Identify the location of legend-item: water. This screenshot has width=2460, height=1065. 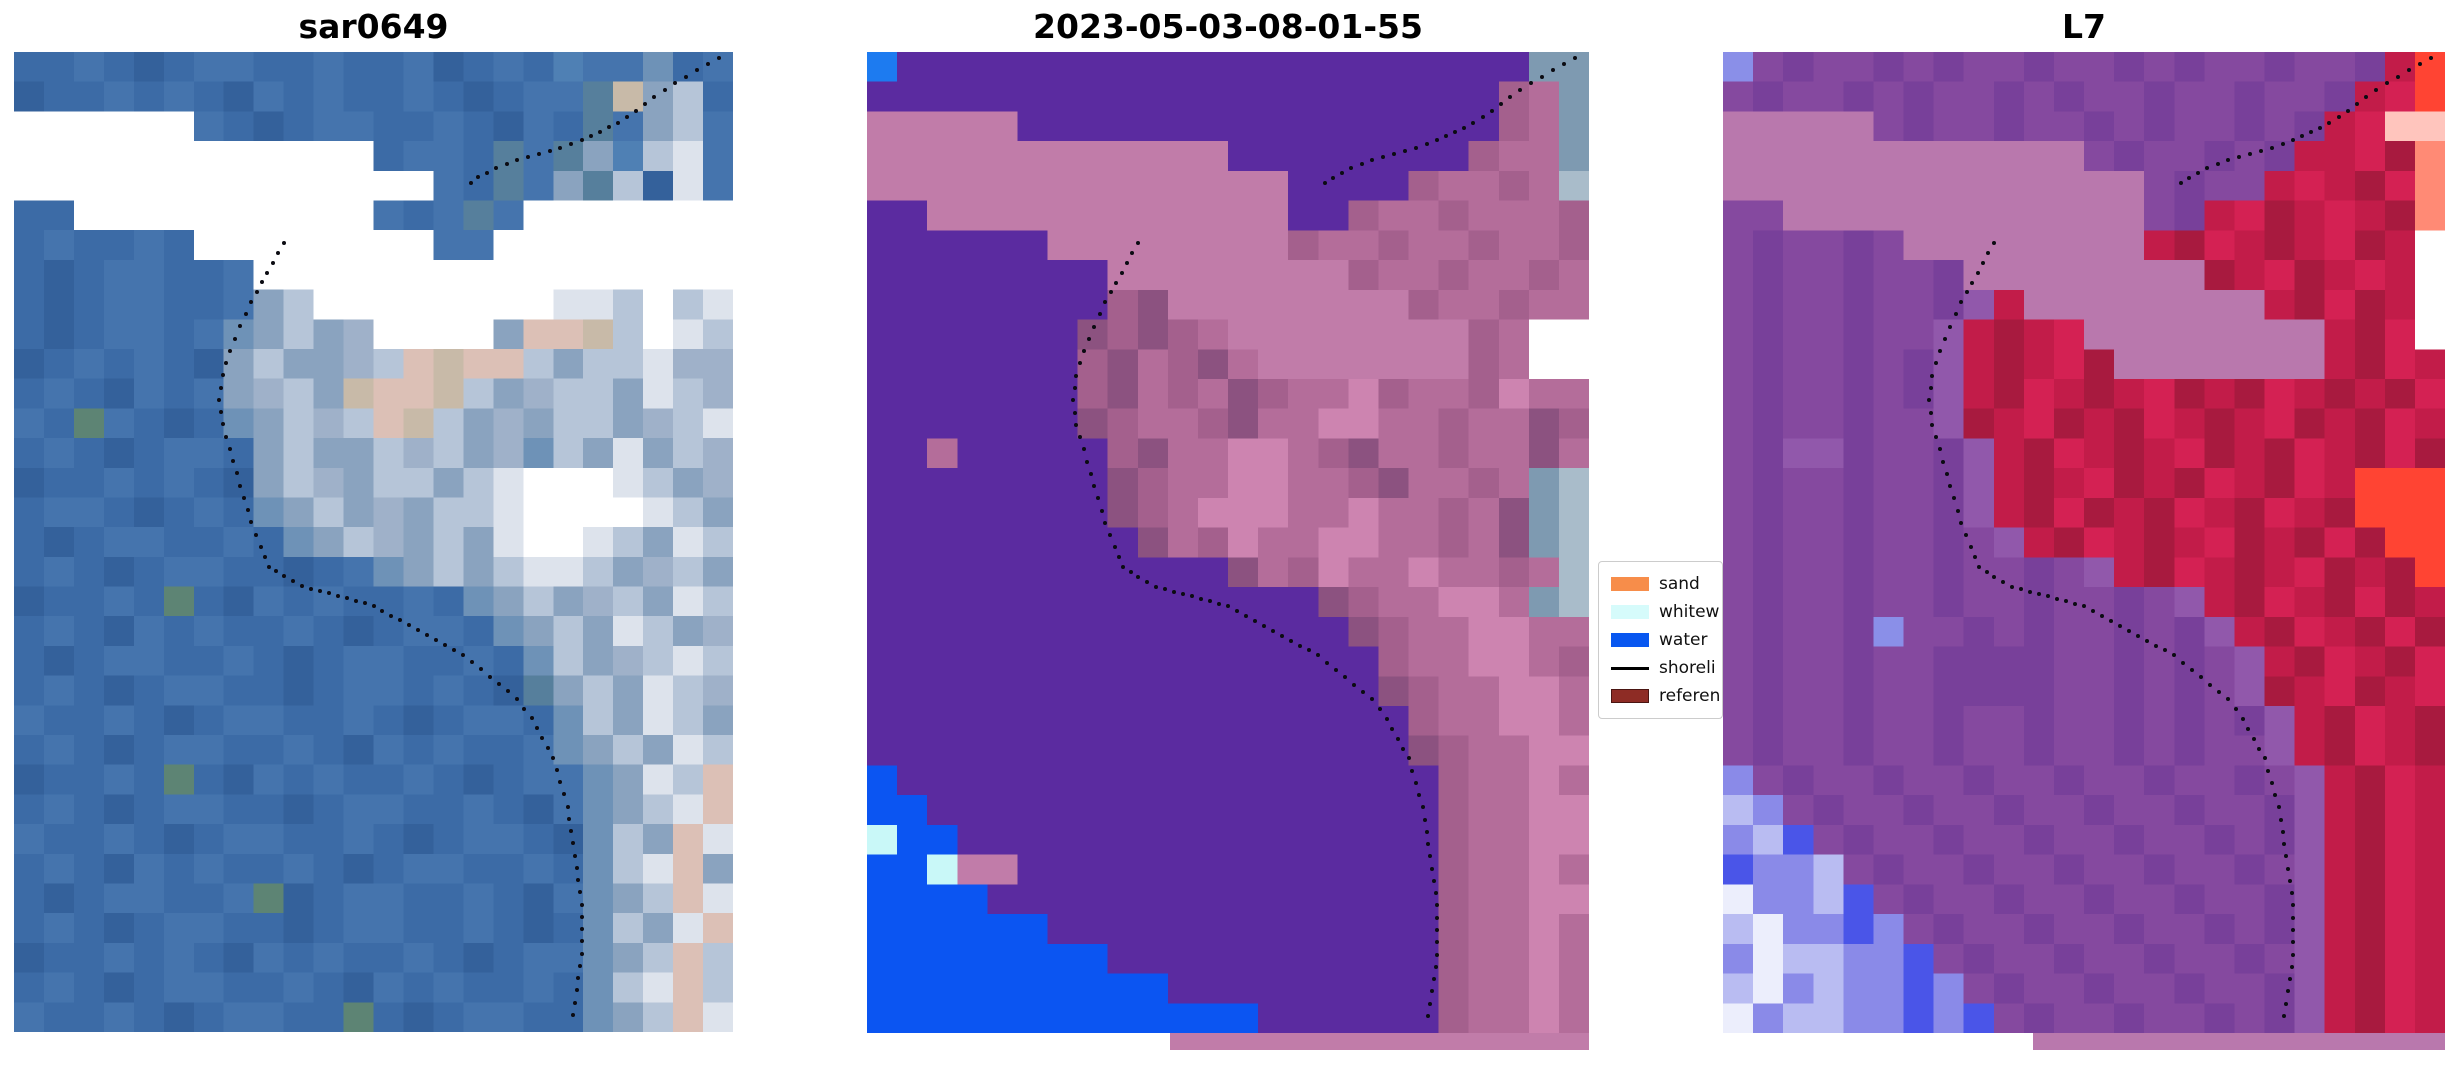
(1666, 640).